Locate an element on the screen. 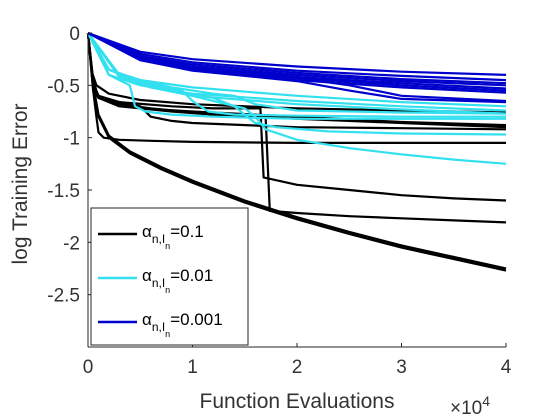 This screenshot has height=420, width=560. series-line-0.001-17 is located at coordinates (297, 53).